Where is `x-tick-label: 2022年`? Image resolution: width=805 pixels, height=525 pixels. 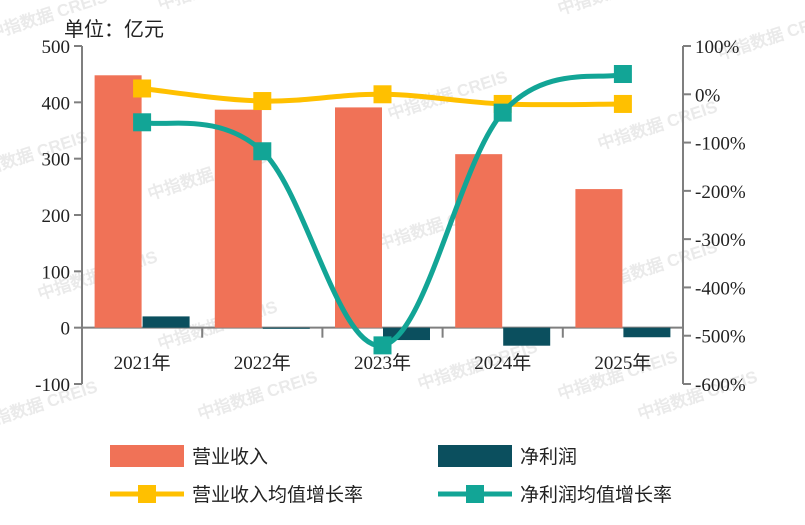 x-tick-label: 2022年 is located at coordinates (262, 363).